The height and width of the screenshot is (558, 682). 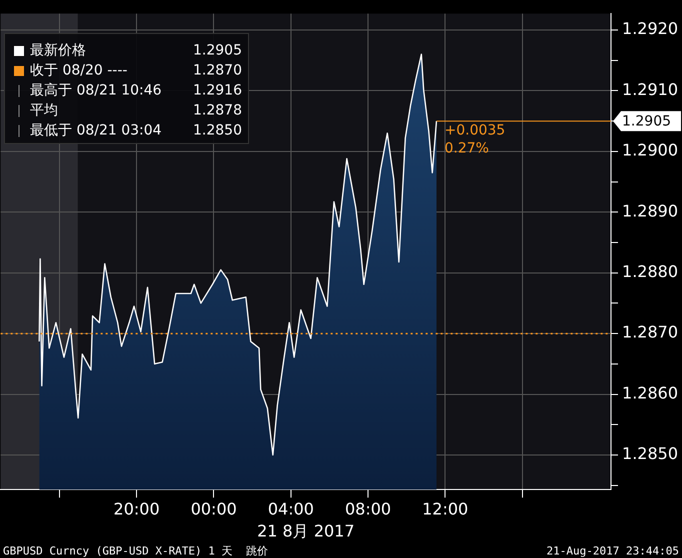 I want to click on y-tick-label: 1.2900, so click(x=650, y=150).